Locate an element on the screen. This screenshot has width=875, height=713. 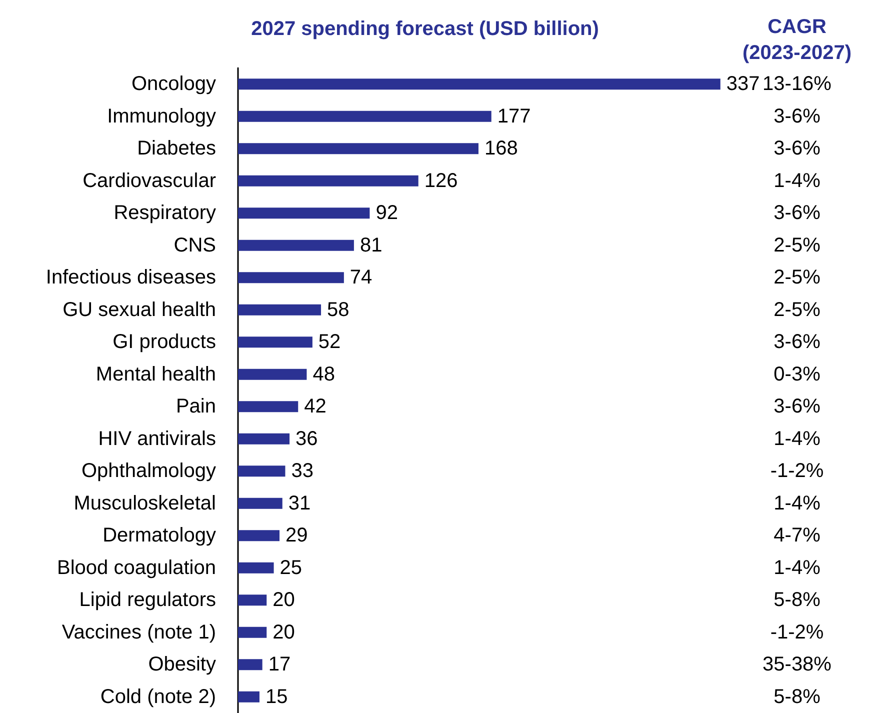
y-tick-label: Obesity is located at coordinates (182, 665).